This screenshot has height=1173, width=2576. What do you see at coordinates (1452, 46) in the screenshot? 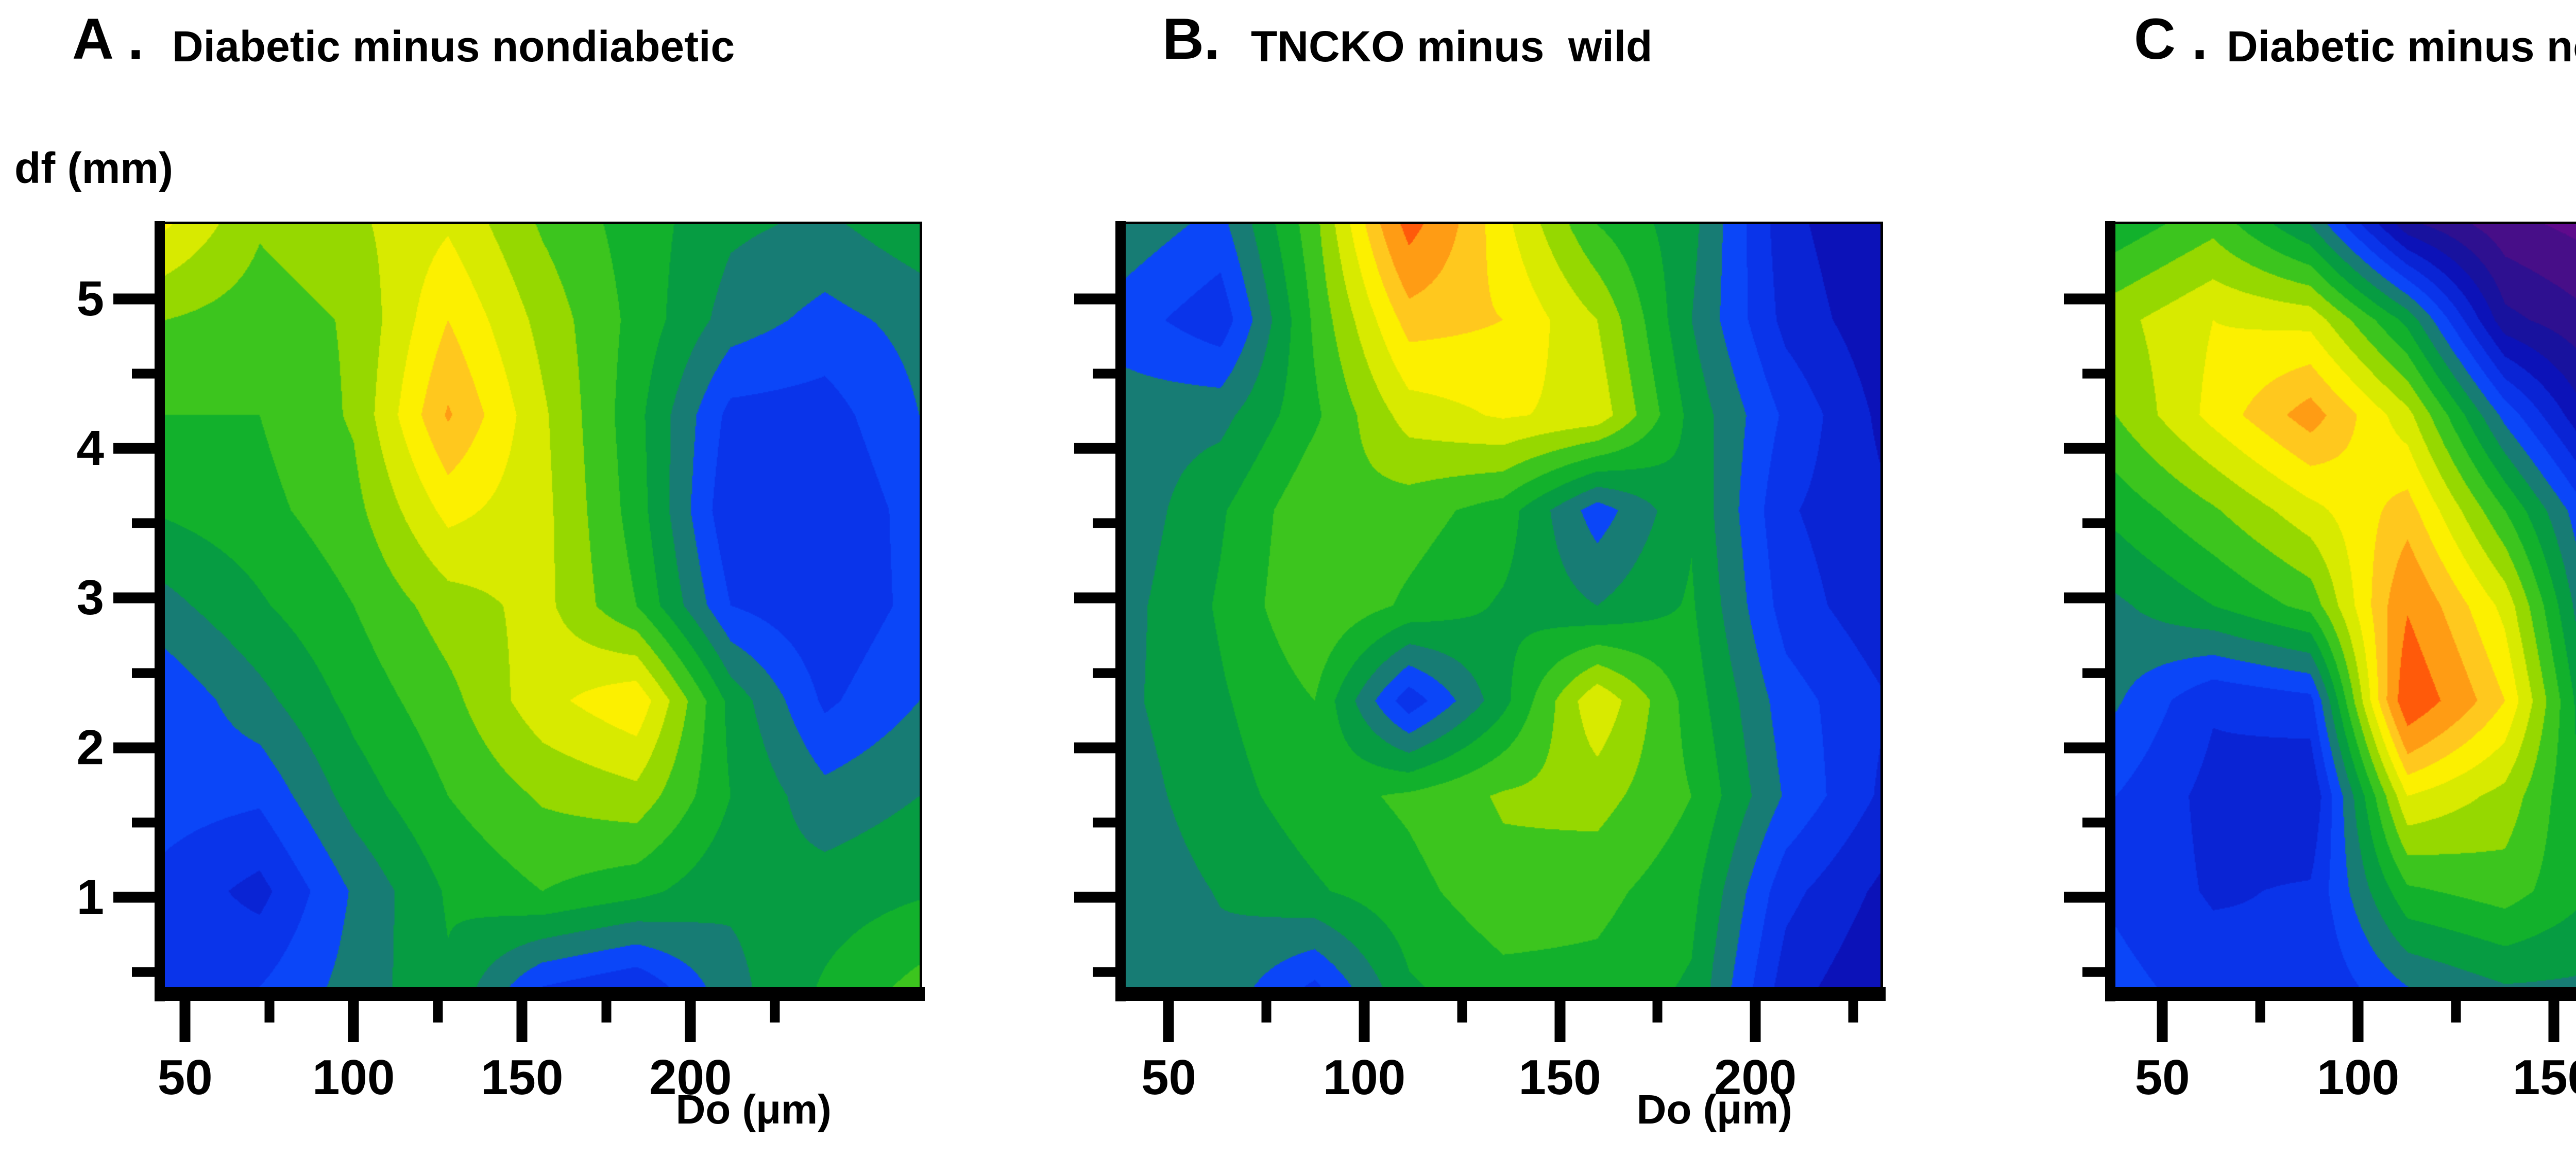
I see `panel-b-title-text: TNCKO minus wild` at bounding box center [1452, 46].